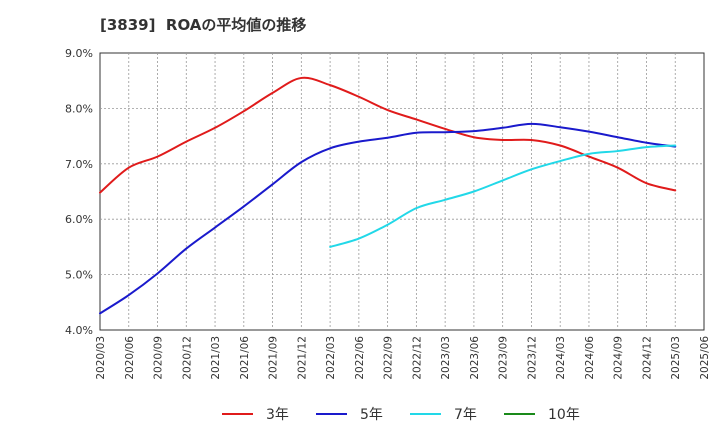 This screenshot has width=720, height=440. Describe the element at coordinates (564, 415) in the screenshot. I see `legend-label: 10年` at that location.